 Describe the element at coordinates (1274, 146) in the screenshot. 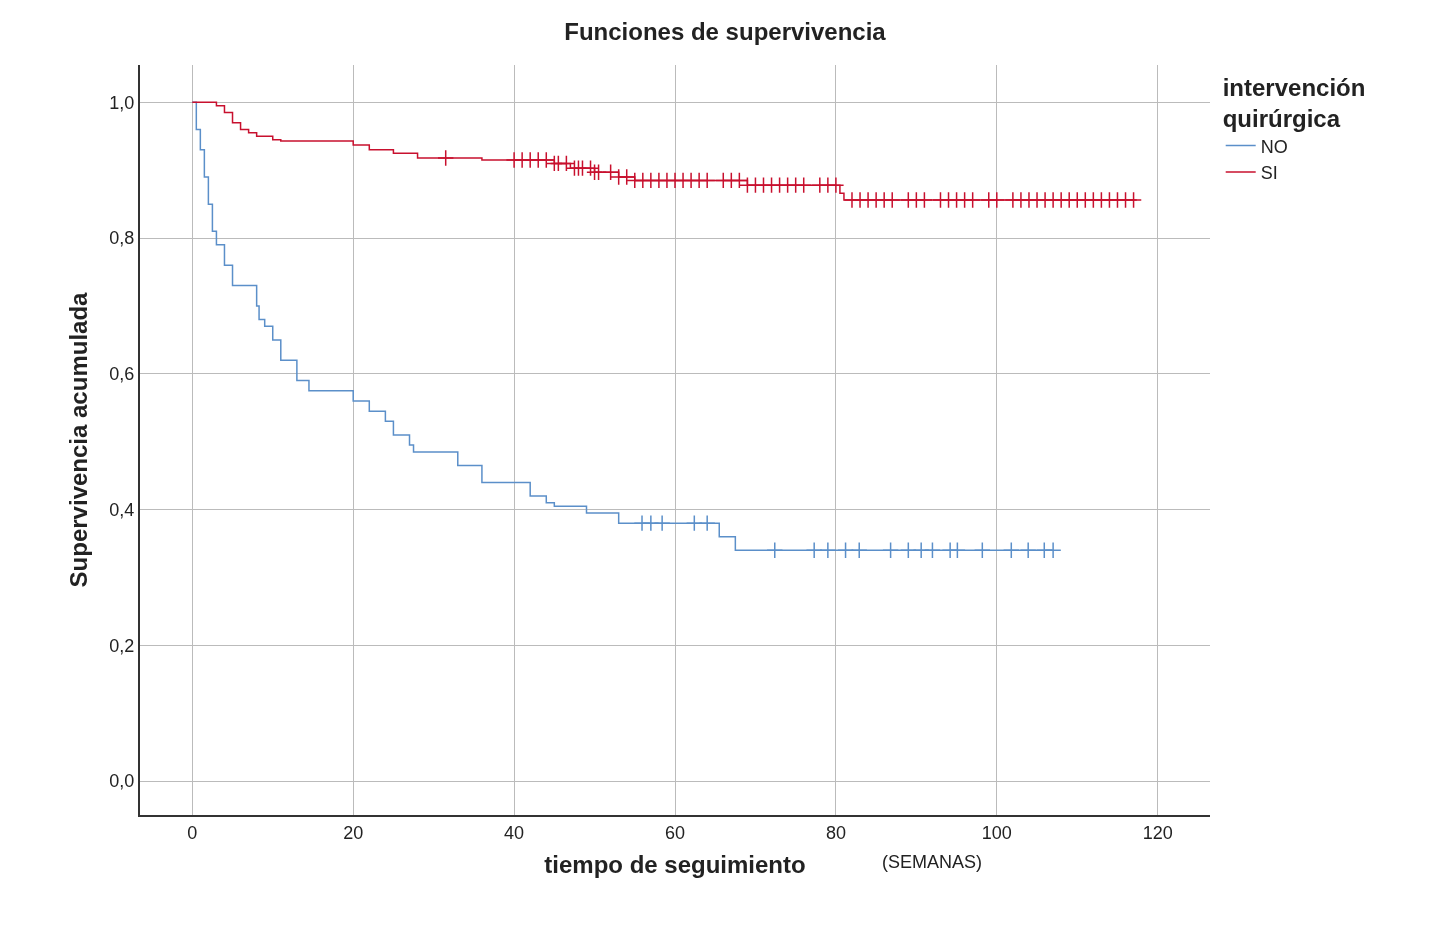

I see `legend-label: NO` at that location.